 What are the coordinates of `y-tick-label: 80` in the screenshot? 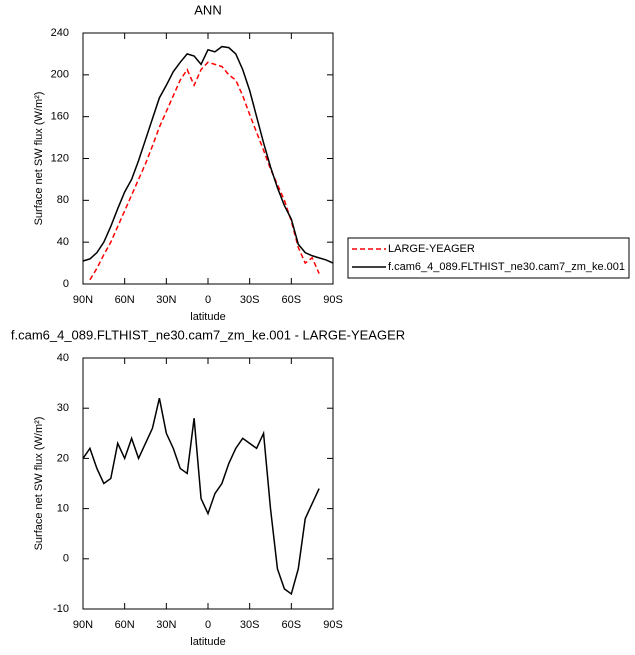 It's located at (63, 200).